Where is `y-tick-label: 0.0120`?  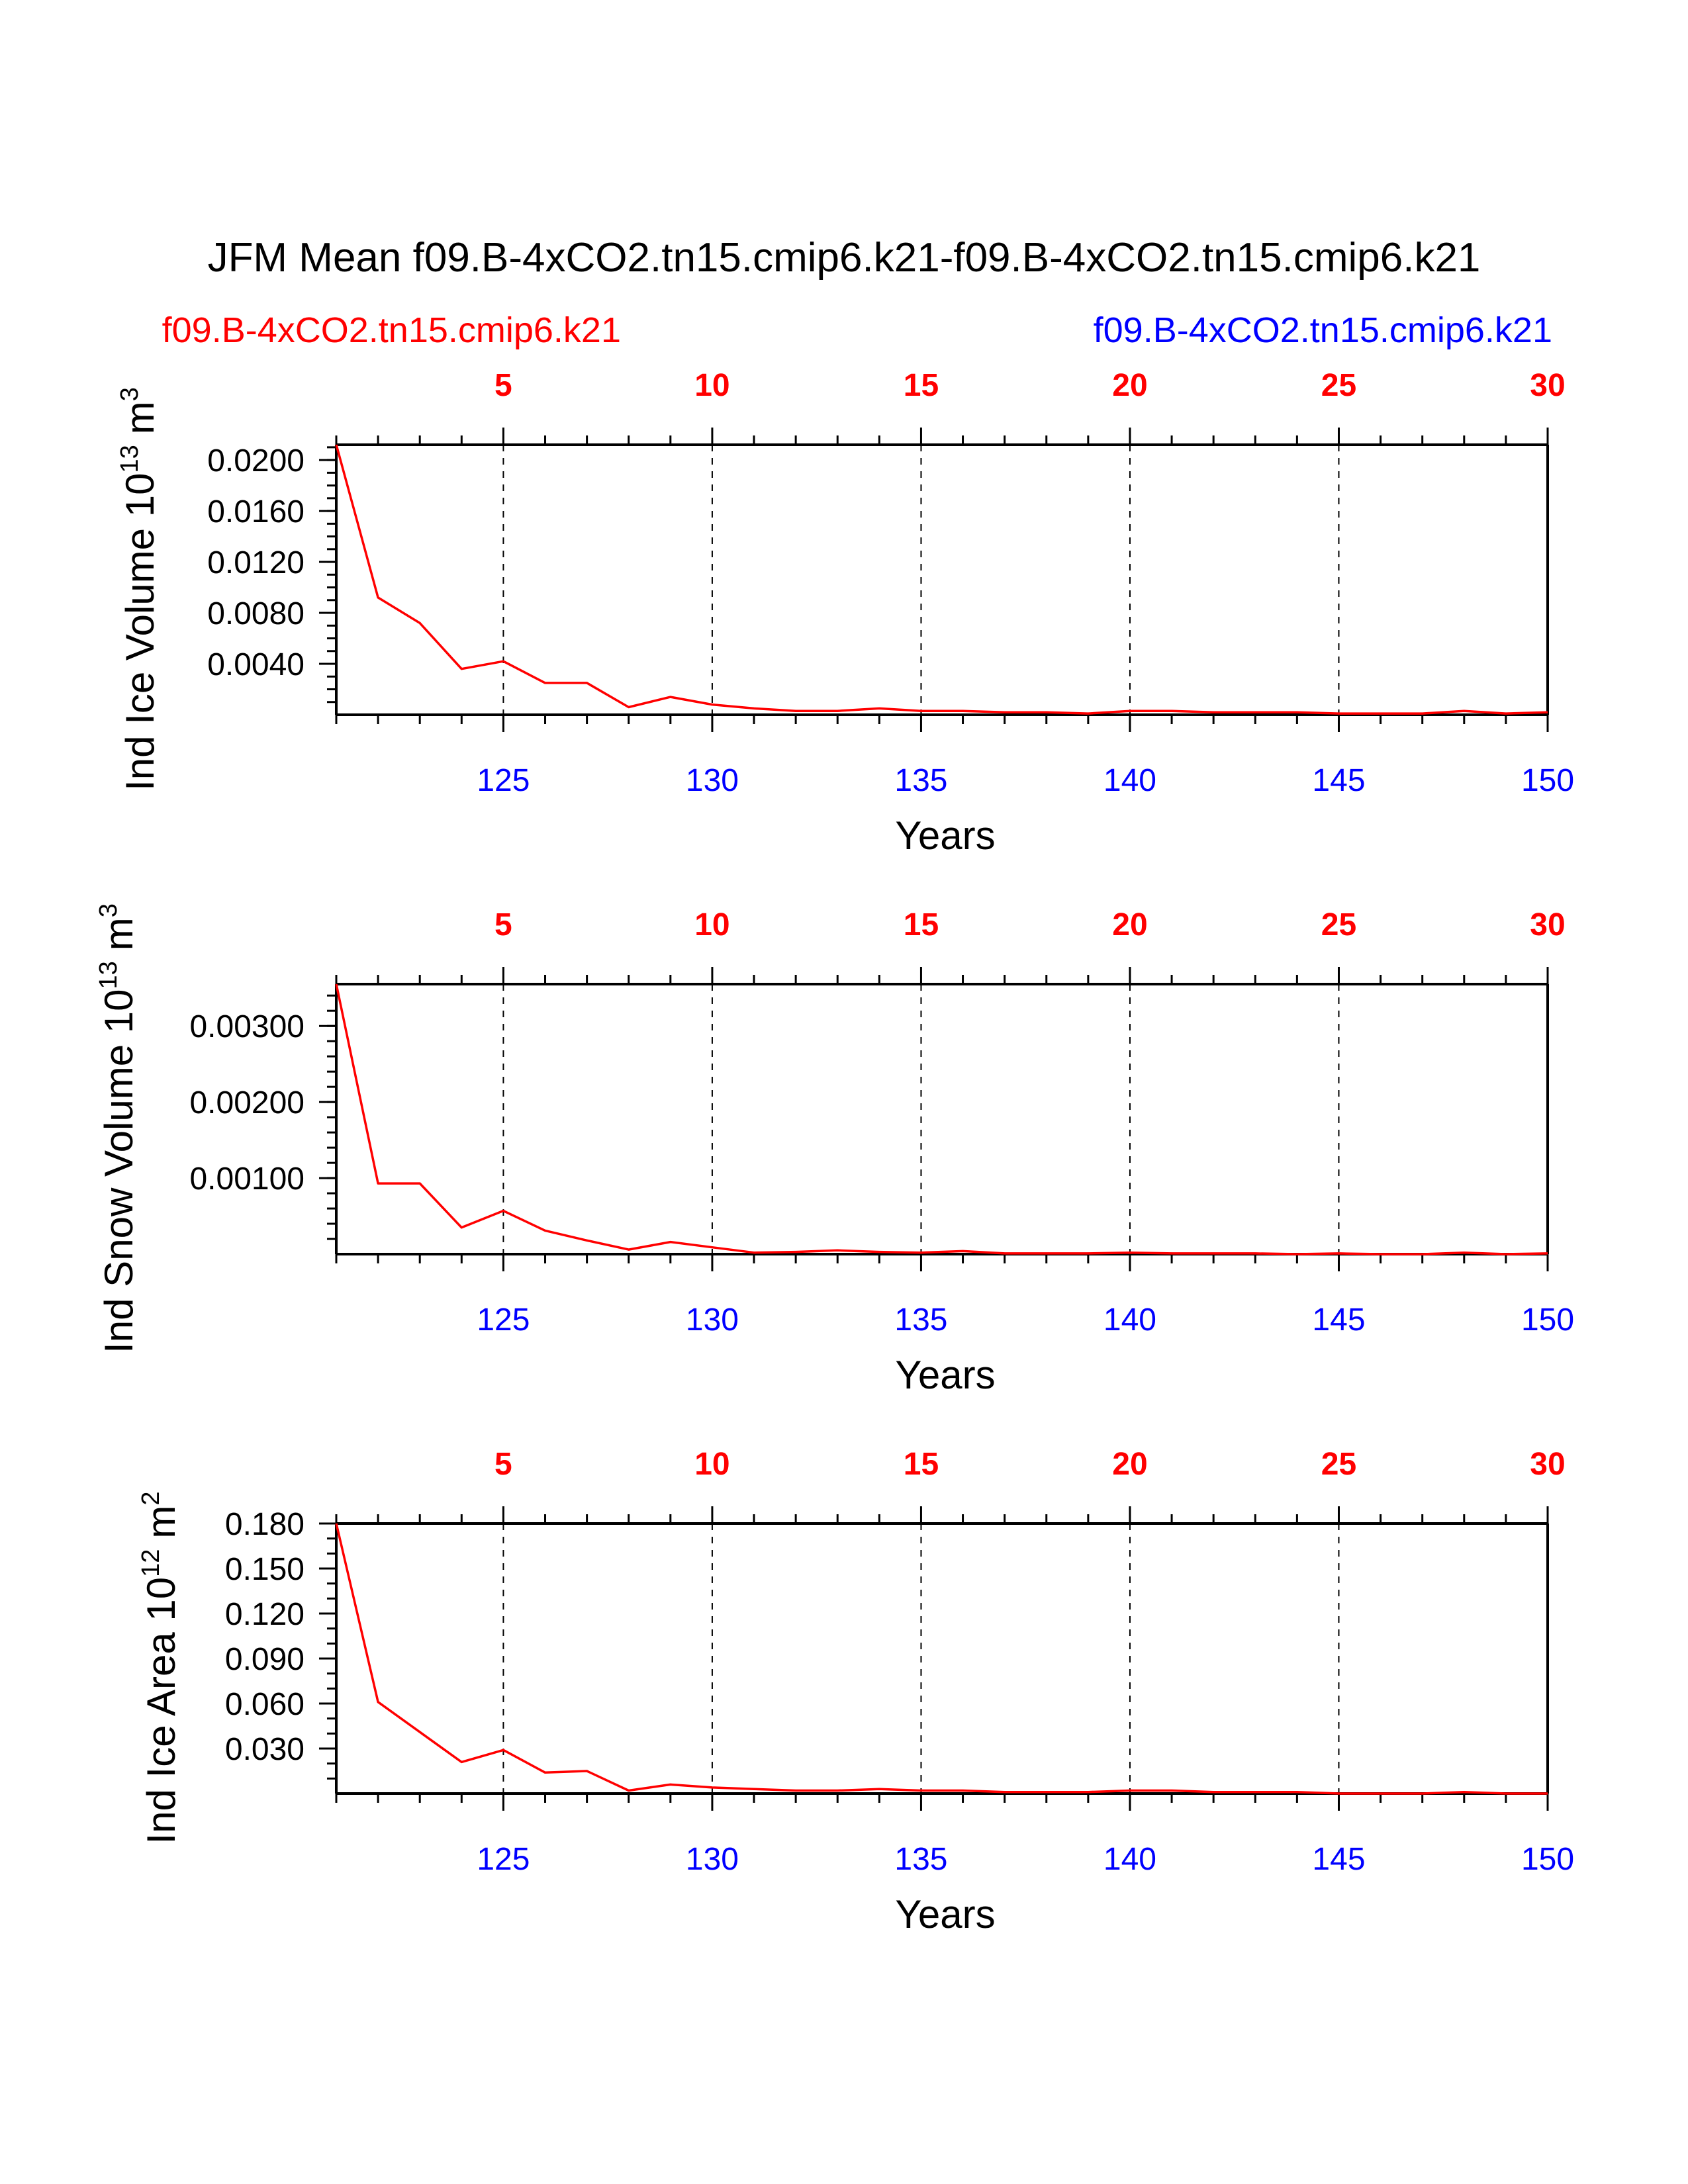
y-tick-label: 0.0120 is located at coordinates (256, 562).